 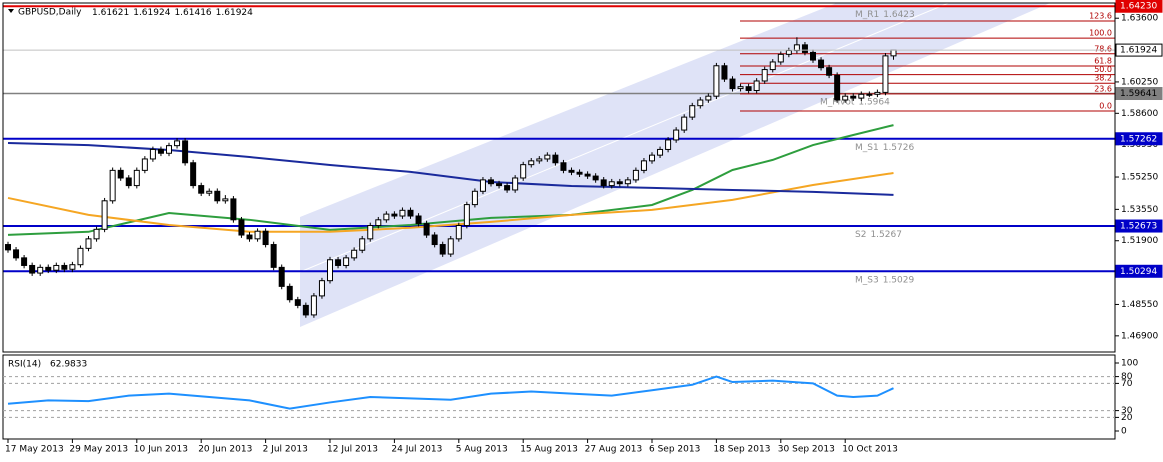 What do you see at coordinates (886, 235) in the screenshot?
I see `pivot-value: 1.5267` at bounding box center [886, 235].